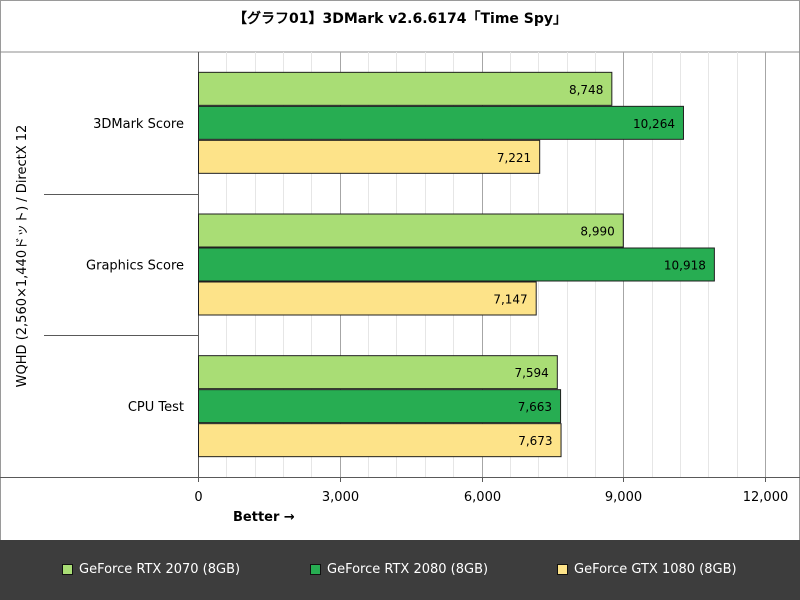  What do you see at coordinates (535, 441) in the screenshot?
I see `bar-value-label: 7,673` at bounding box center [535, 441].